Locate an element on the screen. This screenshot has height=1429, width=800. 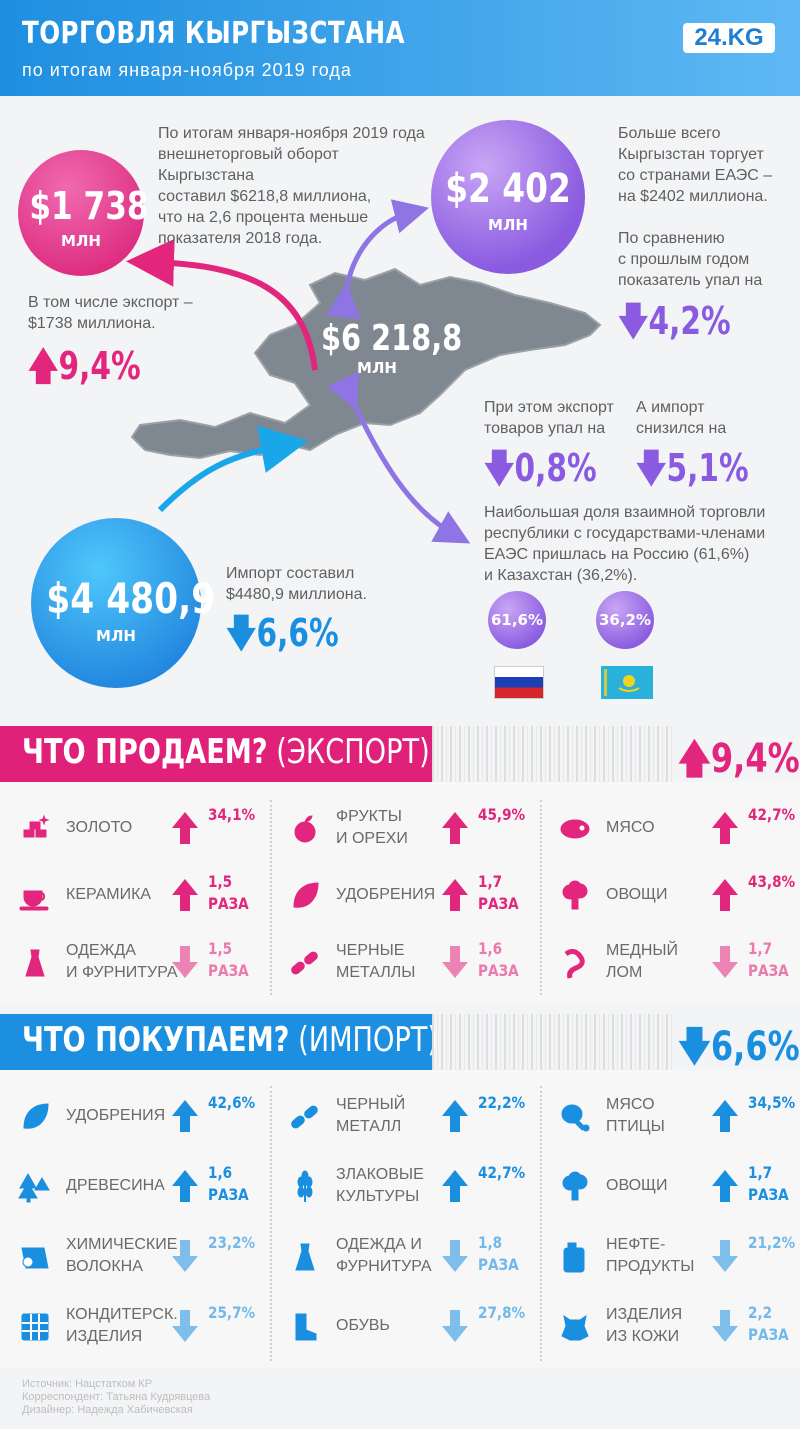
trade-item: ОДЕЖДА И ФУРНИТУРА 1,8 РАЗА is located at coordinates (409, 1264).